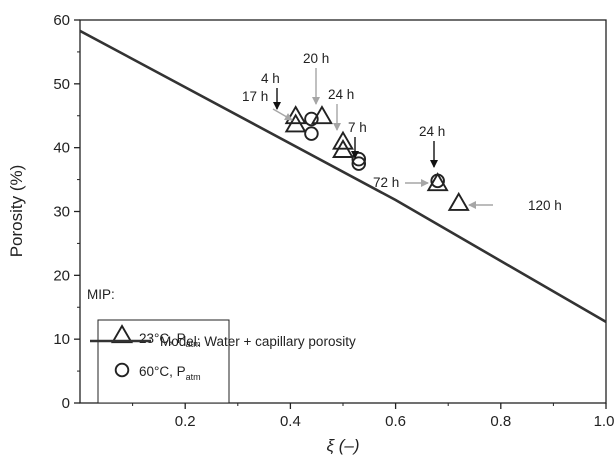  What do you see at coordinates (270, 78) in the screenshot?
I see `annotation-label: 4 h` at bounding box center [270, 78].